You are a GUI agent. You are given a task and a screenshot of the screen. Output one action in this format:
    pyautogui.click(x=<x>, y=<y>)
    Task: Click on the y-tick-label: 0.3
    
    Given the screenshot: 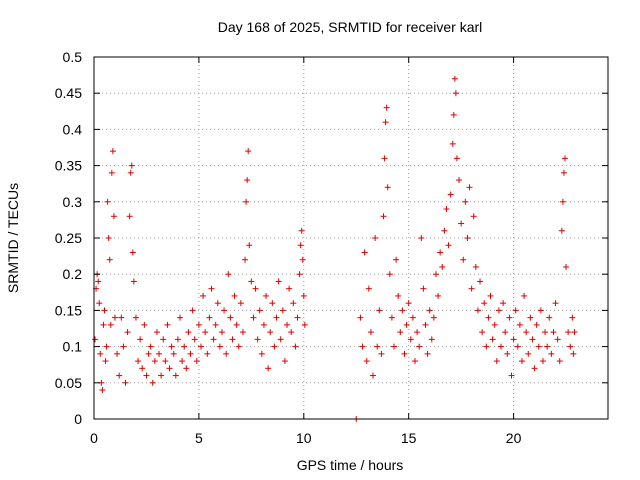 What is the action you would take?
    pyautogui.click(x=73, y=202)
    